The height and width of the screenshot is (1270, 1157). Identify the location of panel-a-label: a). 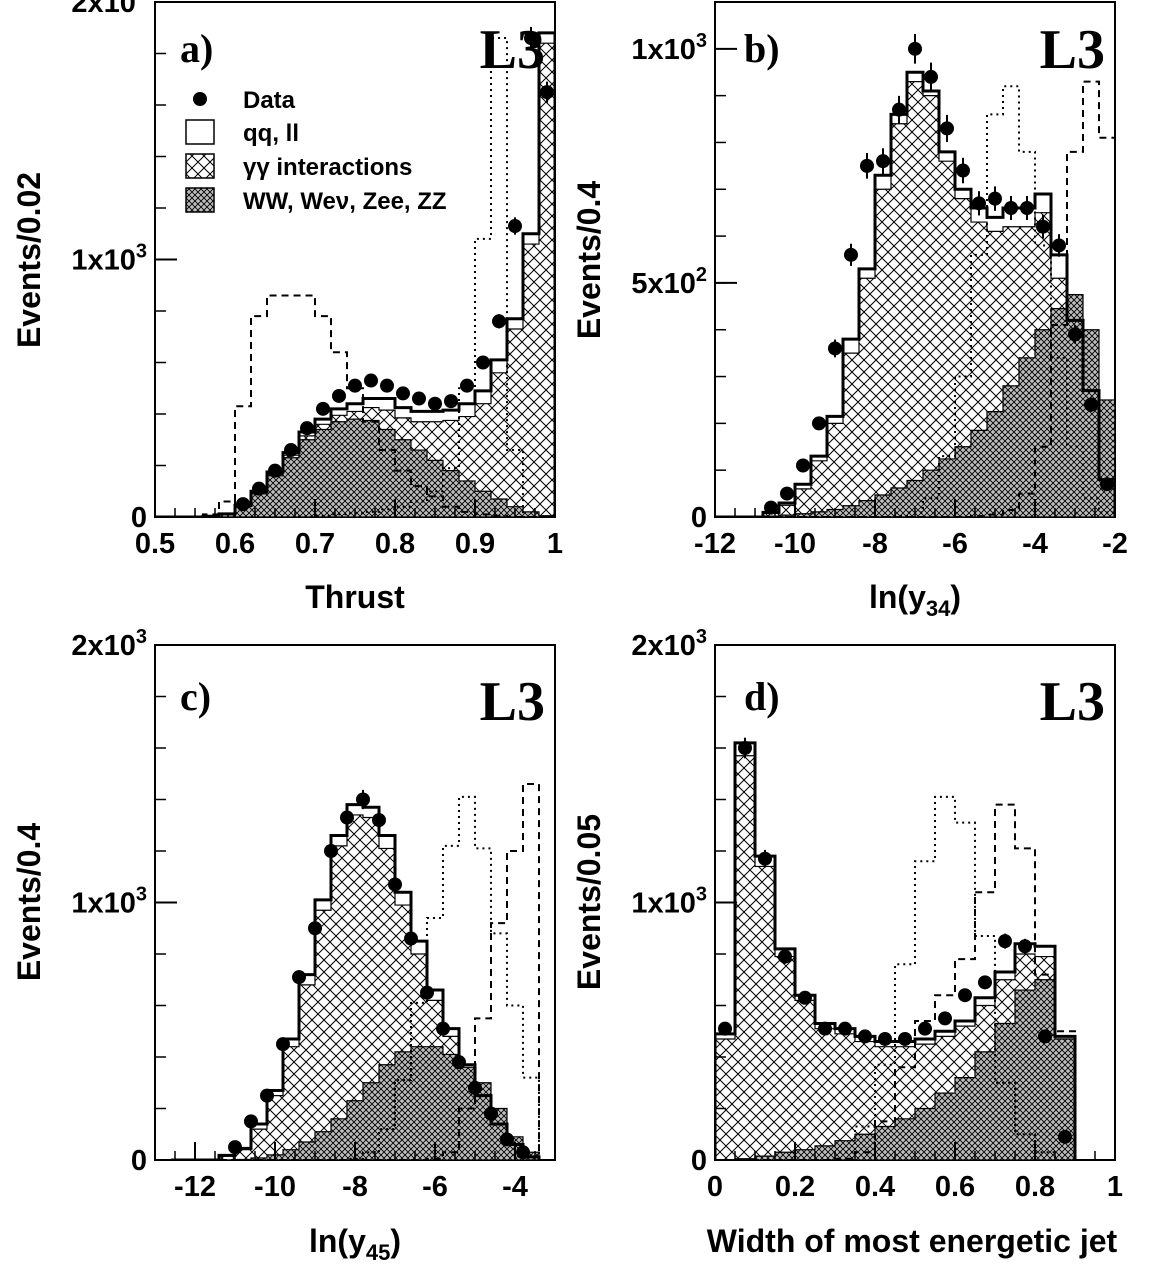
(196, 48).